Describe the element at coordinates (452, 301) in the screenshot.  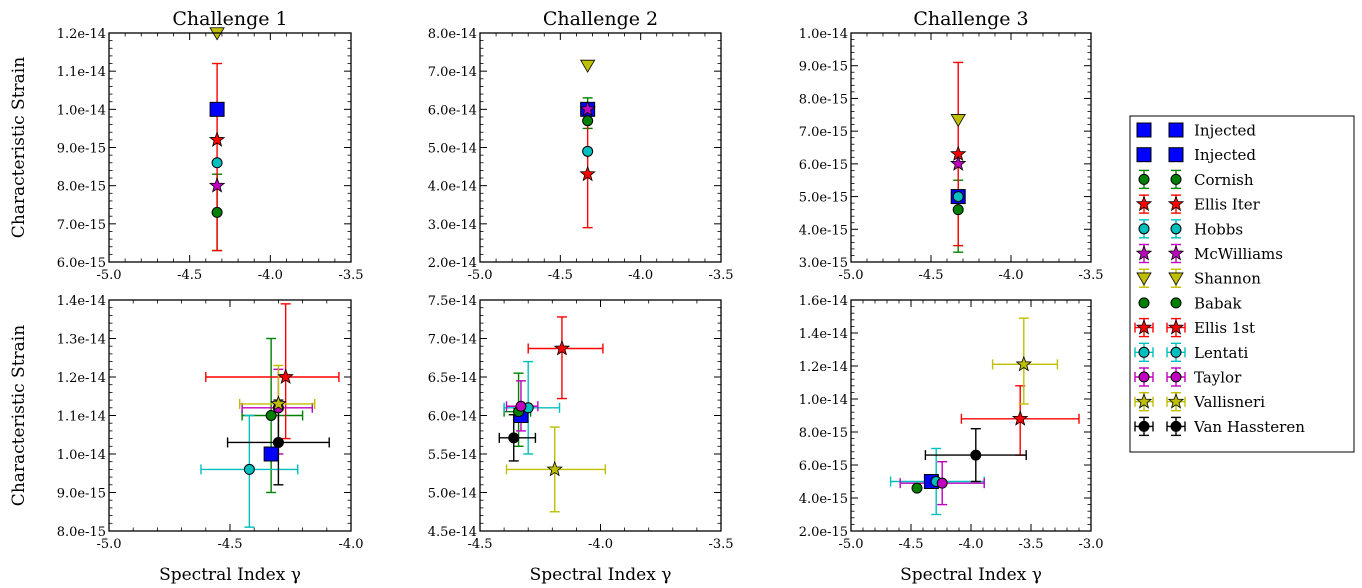
I see `y-tick-label: 7.5e-14` at that location.